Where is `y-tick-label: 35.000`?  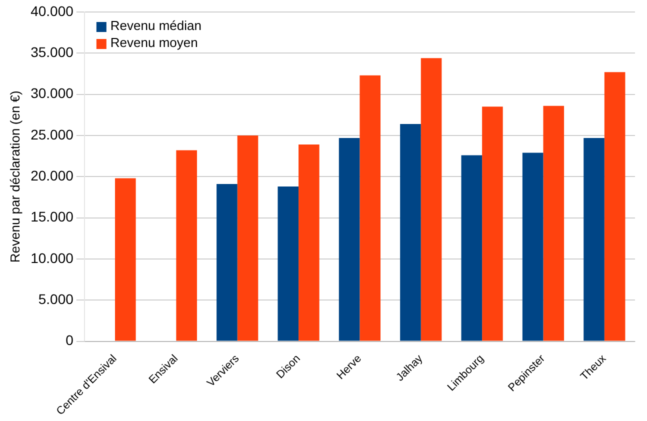 y-tick-label: 35.000 is located at coordinates (52, 52).